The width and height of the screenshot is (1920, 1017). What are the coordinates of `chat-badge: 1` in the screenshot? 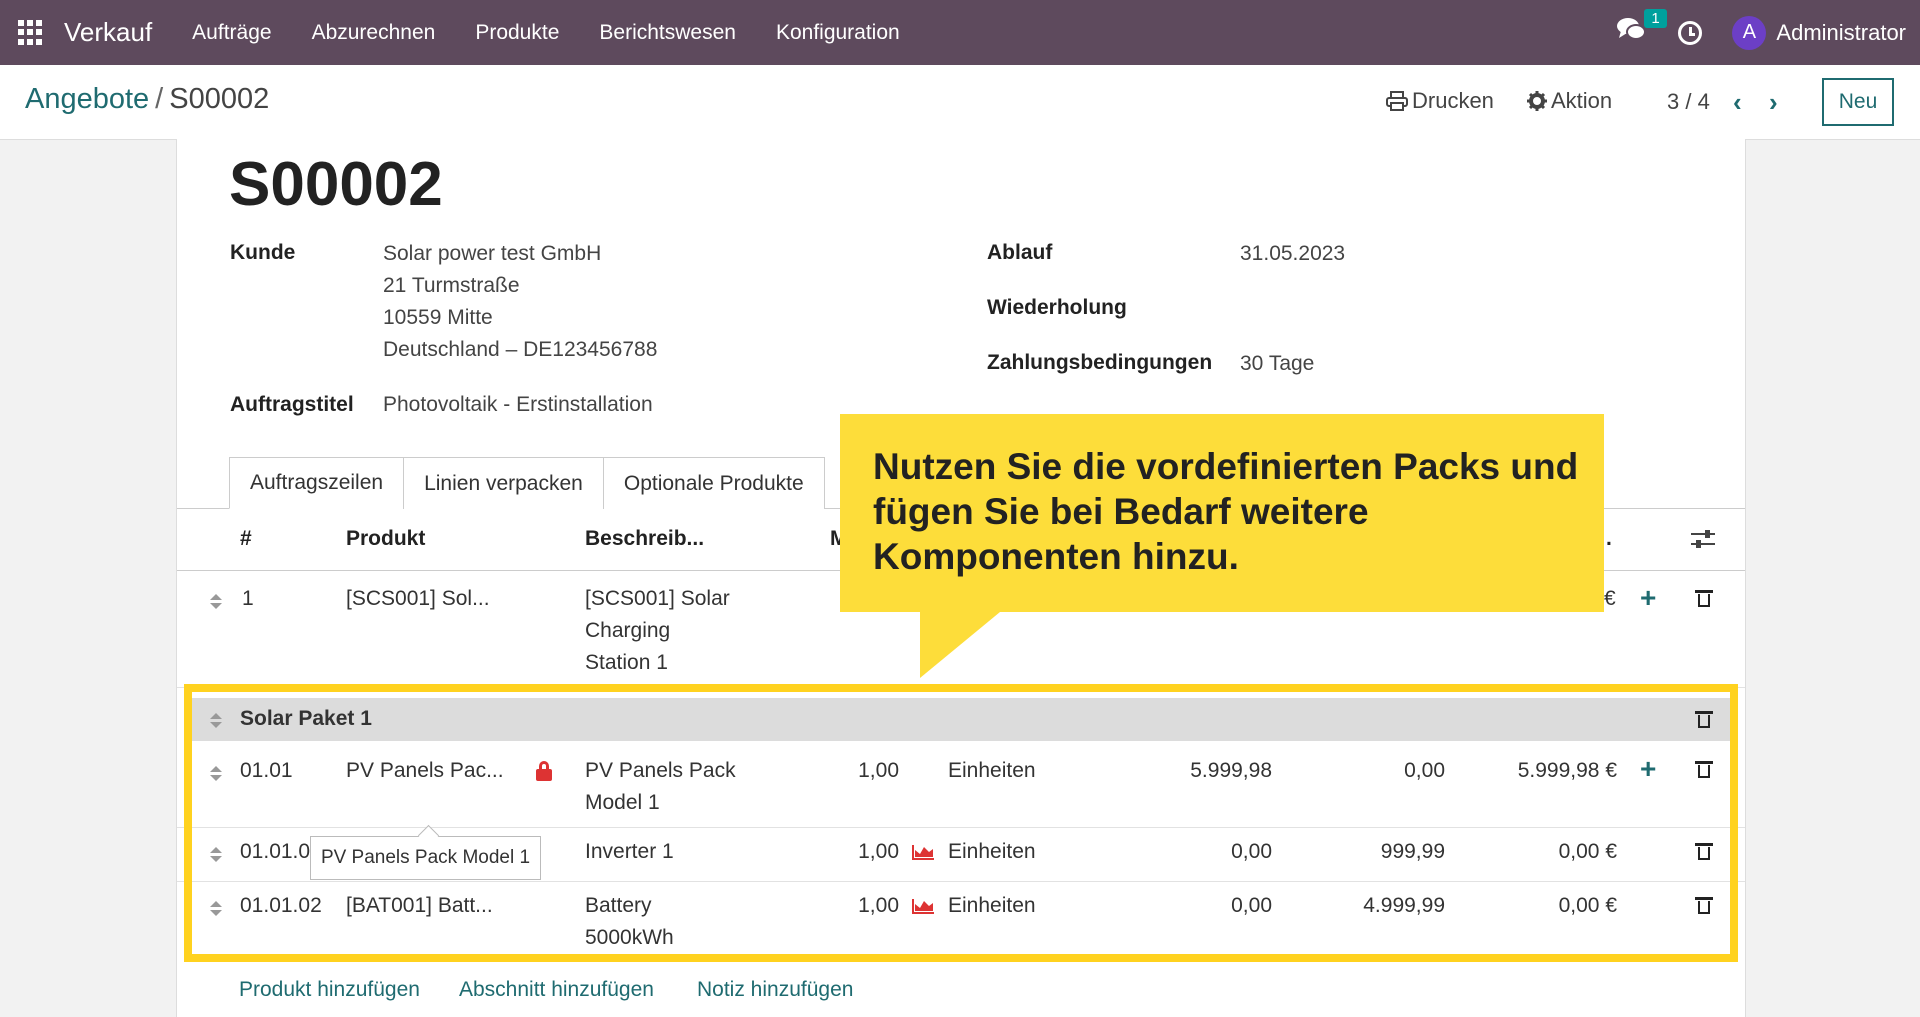 It's located at (1655, 18).